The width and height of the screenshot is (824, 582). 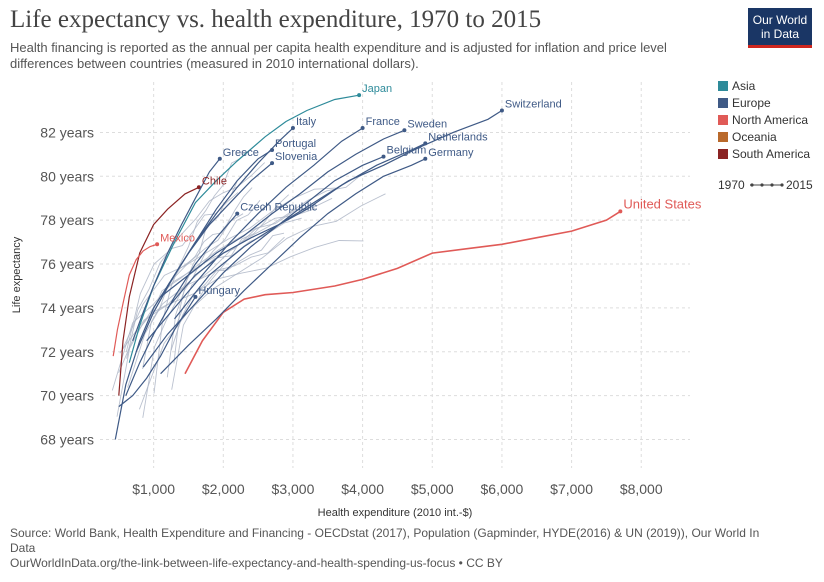 I want to click on series-label: France, so click(x=383, y=122).